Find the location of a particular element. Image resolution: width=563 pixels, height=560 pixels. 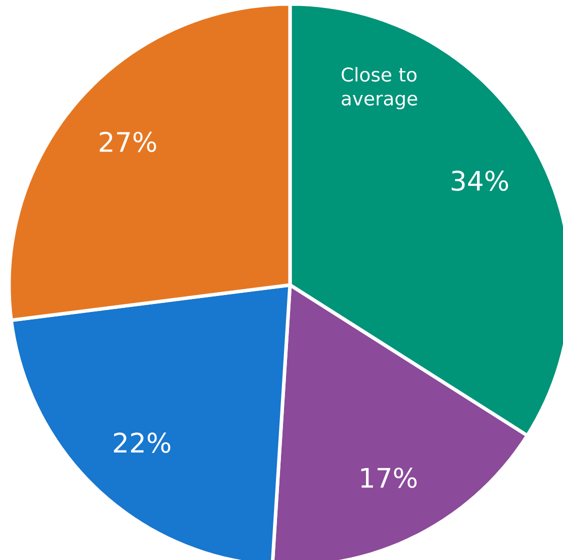

data-label: 17% is located at coordinates (389, 478).